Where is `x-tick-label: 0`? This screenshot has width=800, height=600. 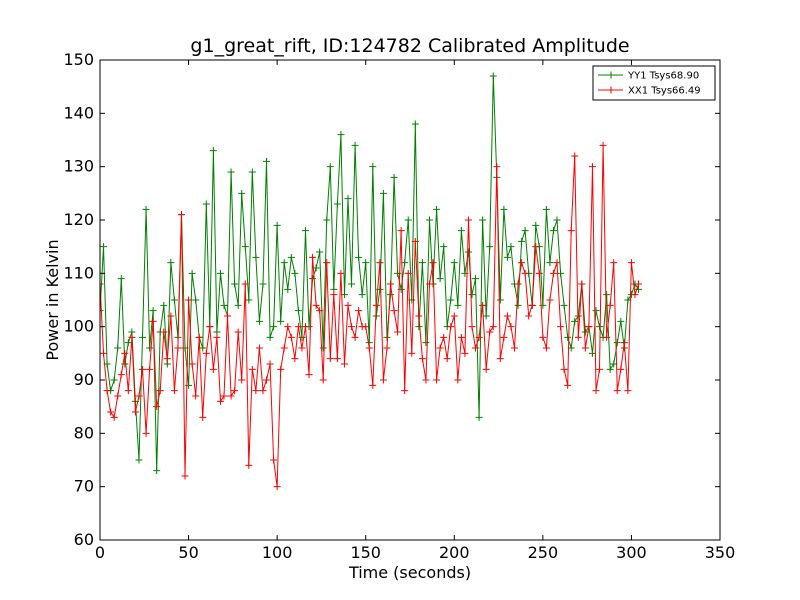
x-tick-label: 0 is located at coordinates (100, 552).